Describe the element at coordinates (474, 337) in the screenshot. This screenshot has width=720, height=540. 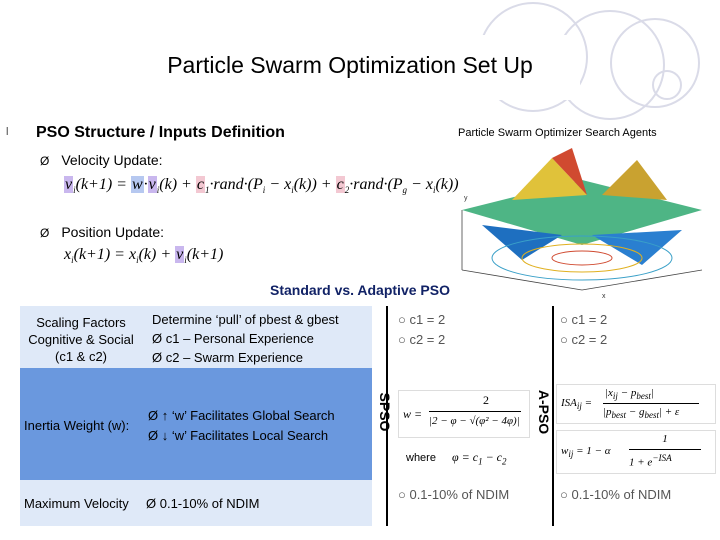
I see `spso-scaling-cell: ○ c1 = 2 ○ c2 = 2` at that location.